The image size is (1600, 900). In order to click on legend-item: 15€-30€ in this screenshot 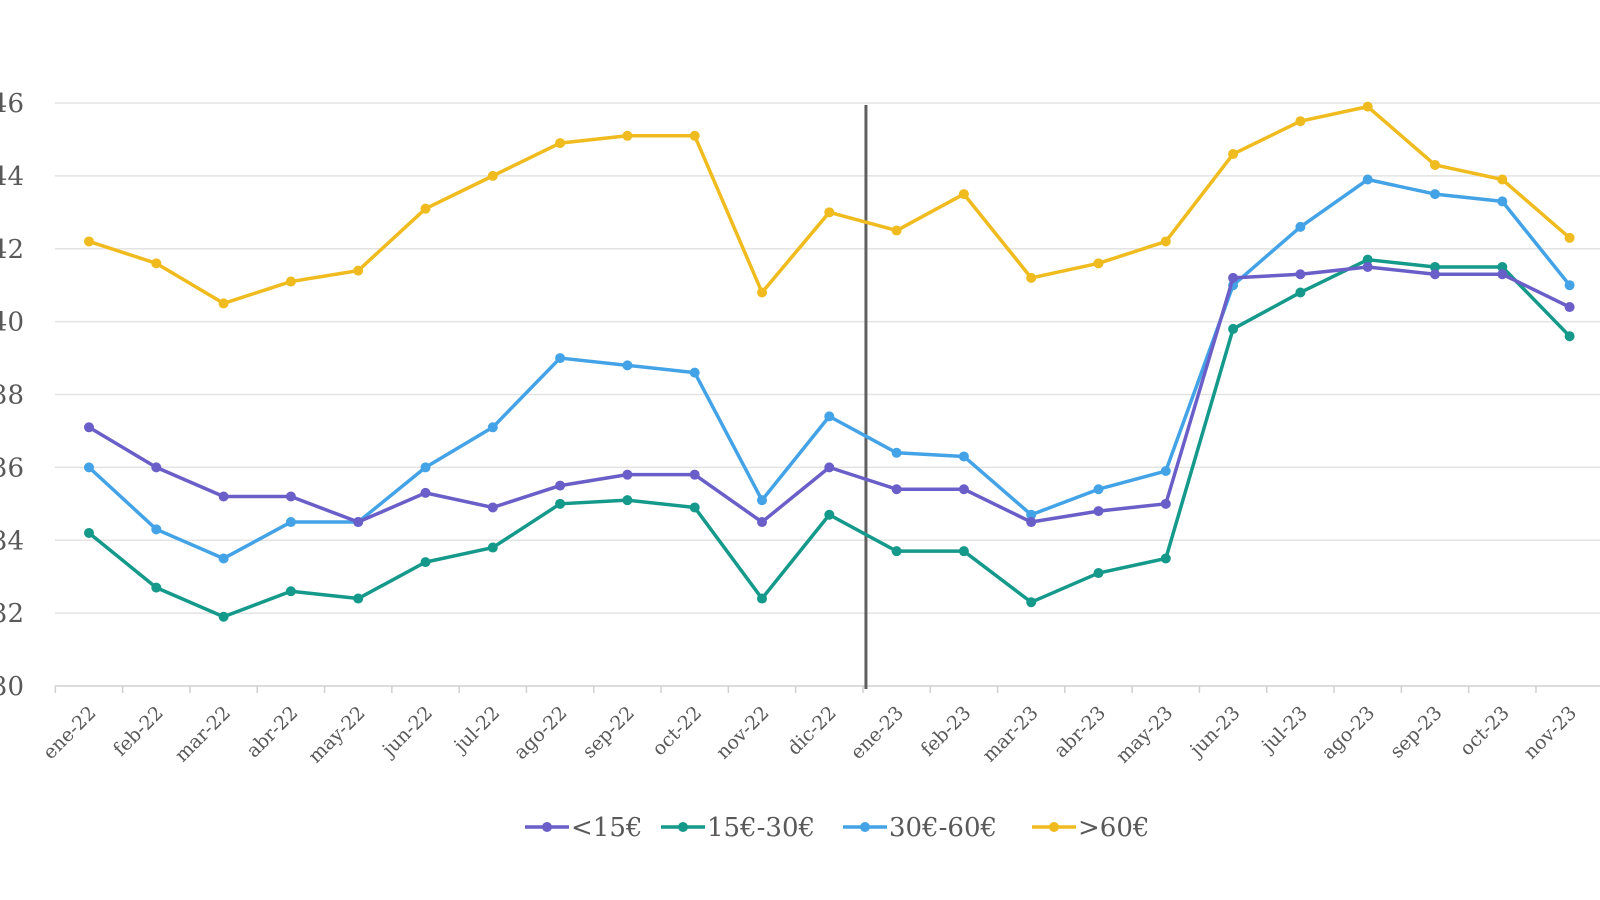, I will do `click(738, 828)`.